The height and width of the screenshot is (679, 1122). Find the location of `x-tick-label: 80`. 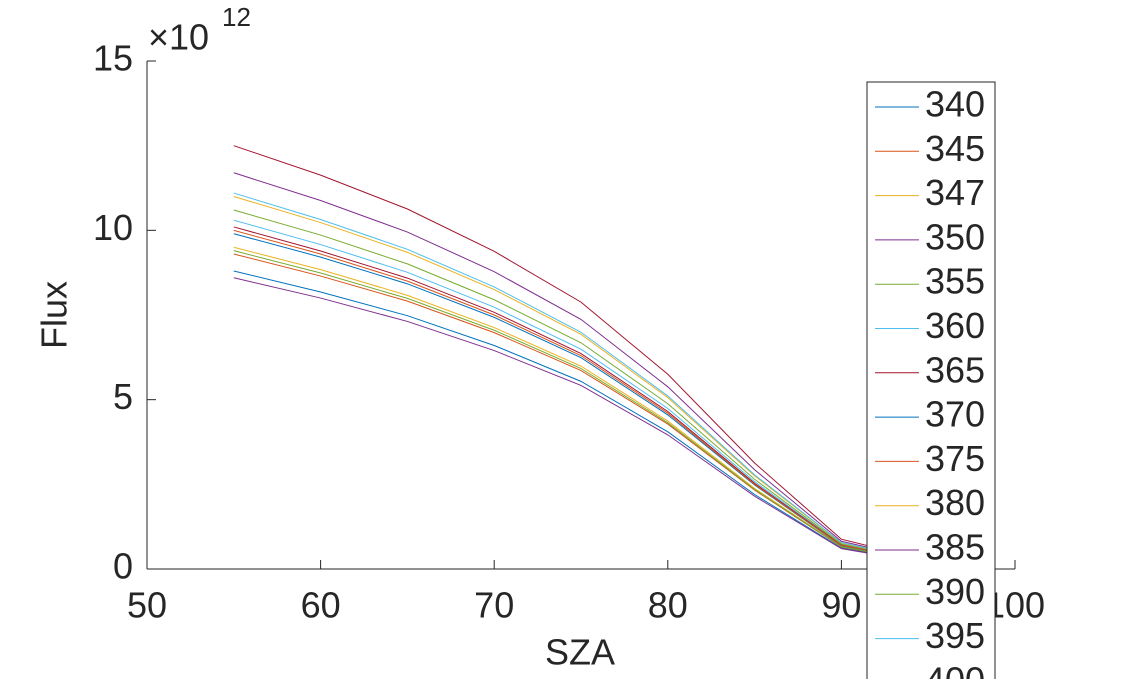

x-tick-label: 80 is located at coordinates (668, 605).